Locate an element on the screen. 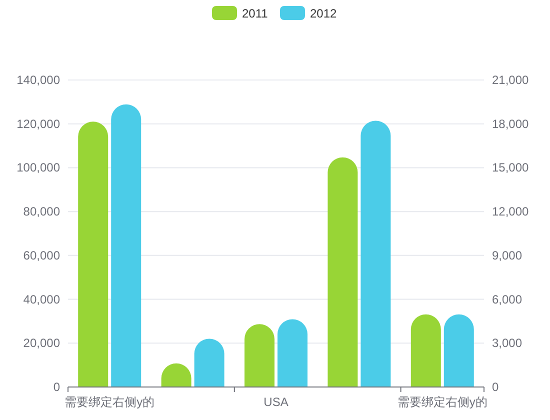 The height and width of the screenshot is (420, 550). y-tick-label: 60,000 is located at coordinates (41, 255).